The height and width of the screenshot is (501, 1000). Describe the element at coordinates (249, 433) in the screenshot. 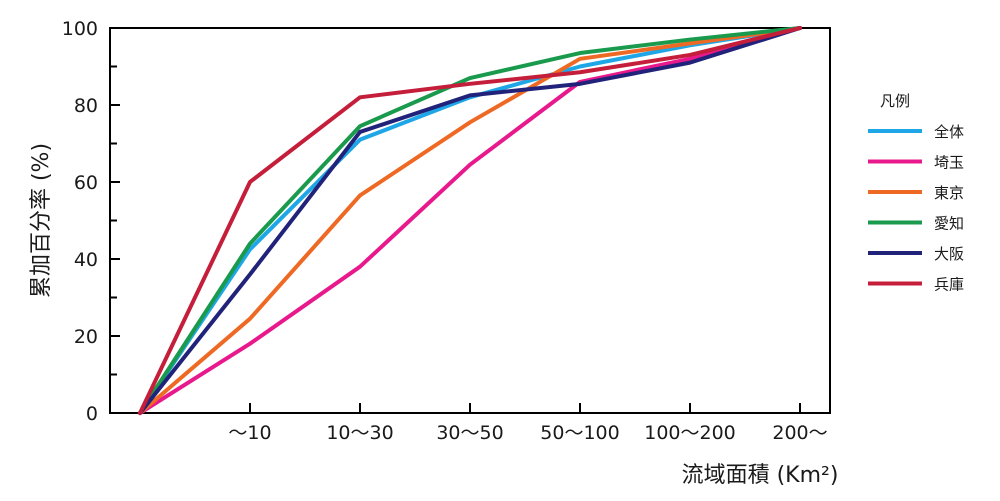

I see `x-tick-label: ～10` at that location.